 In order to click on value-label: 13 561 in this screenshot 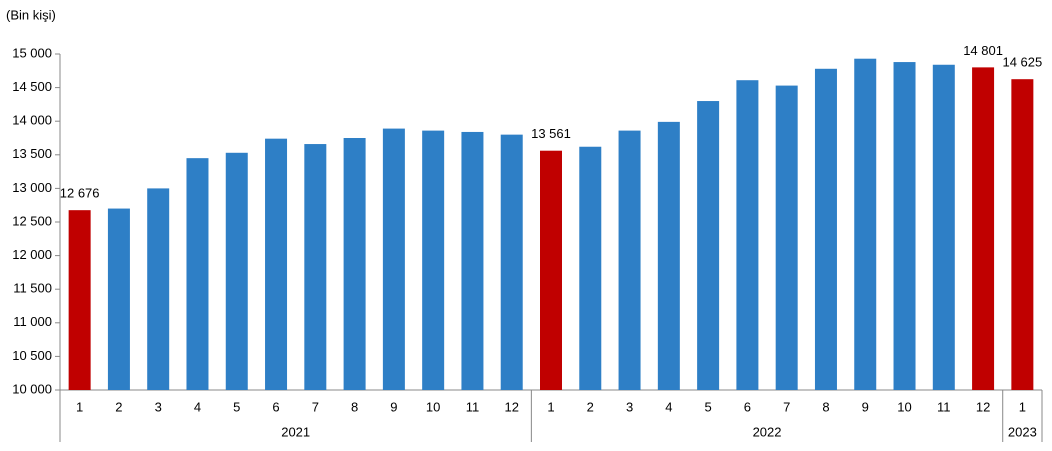, I will do `click(551, 133)`.